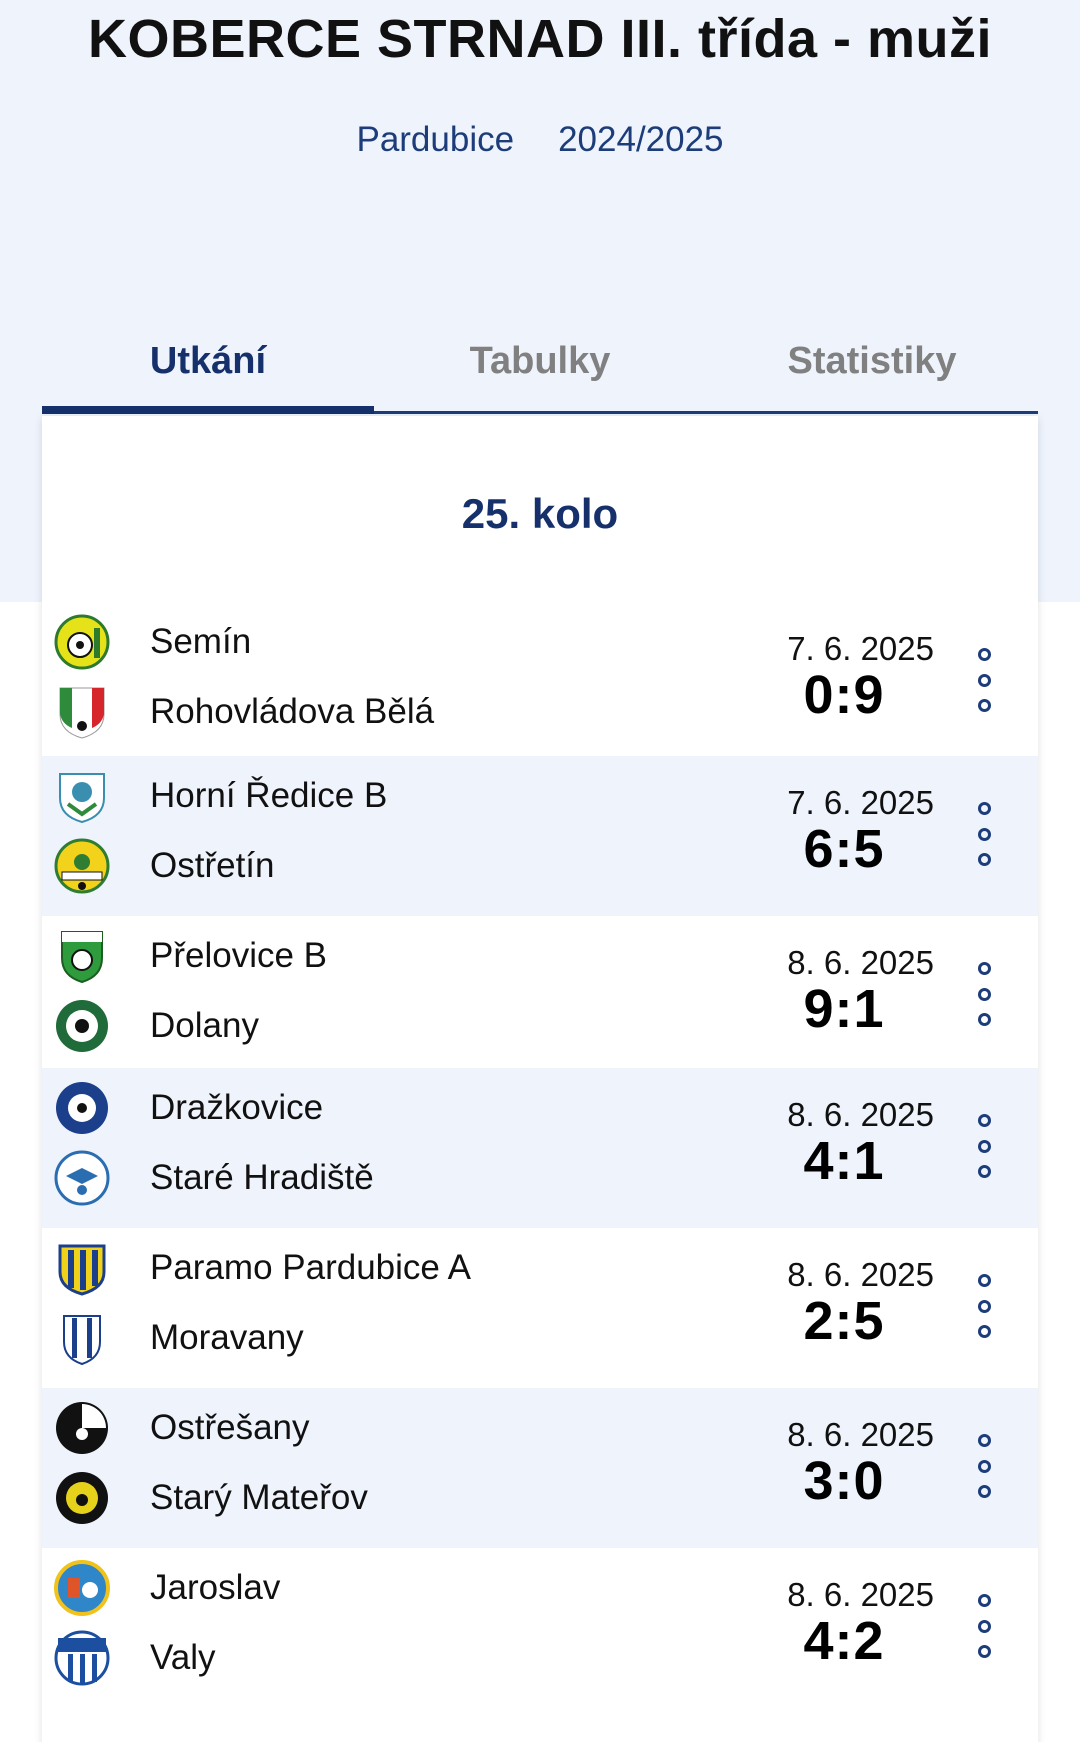 This screenshot has width=1080, height=1742. I want to click on home-team: Horní Ředice B, so click(220, 796).